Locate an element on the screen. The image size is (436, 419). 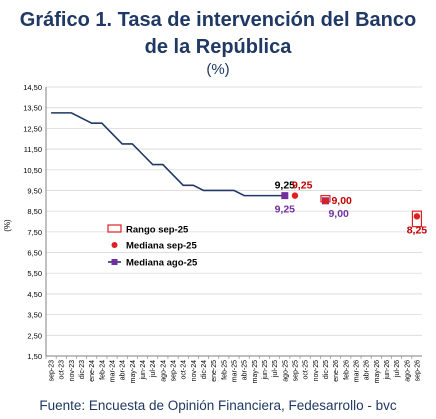
x-tick-label: feb-25 is located at coordinates (224, 370).